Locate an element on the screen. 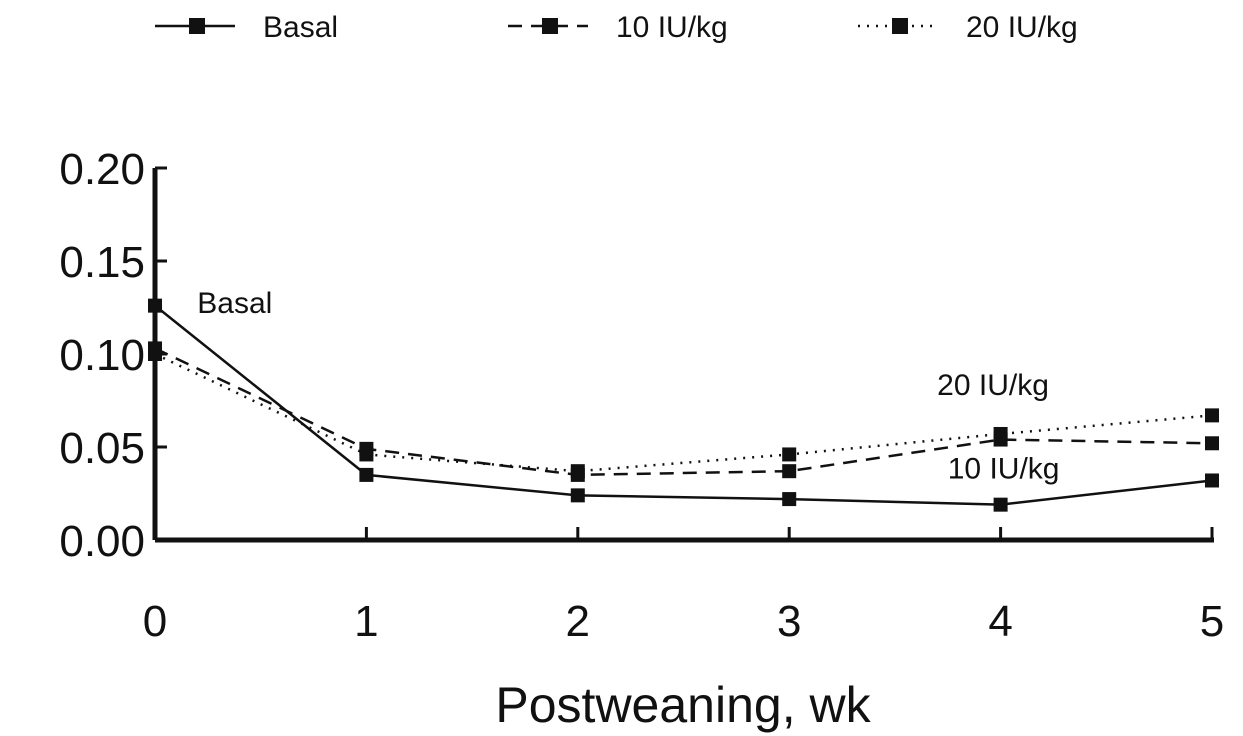 The image size is (1243, 736). legend: Basal 10 IU/kg 20 IU/kg is located at coordinates (616, 27).